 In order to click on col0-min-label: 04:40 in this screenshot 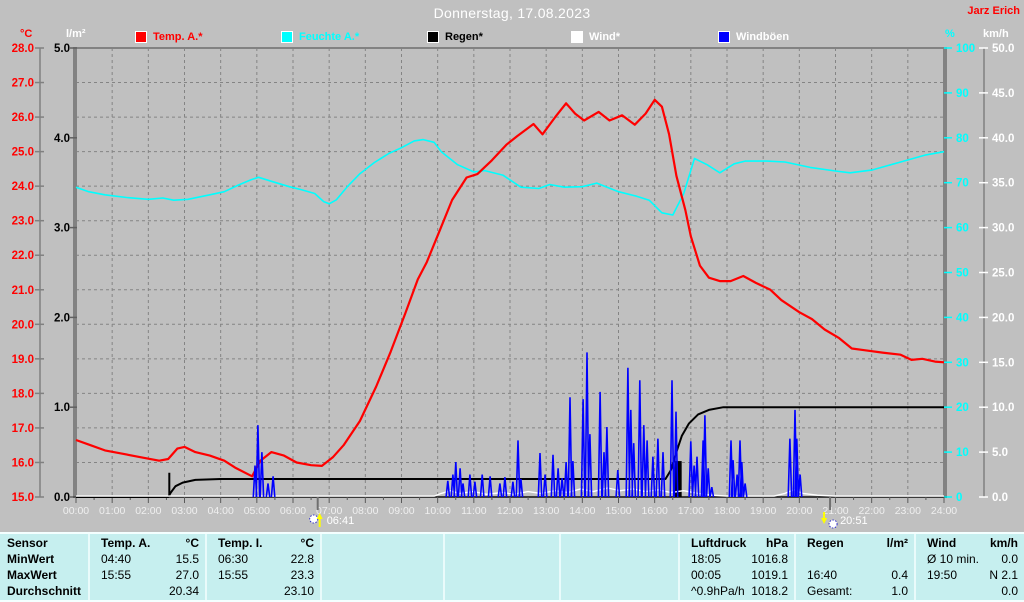, I will do `click(116, 559)`.